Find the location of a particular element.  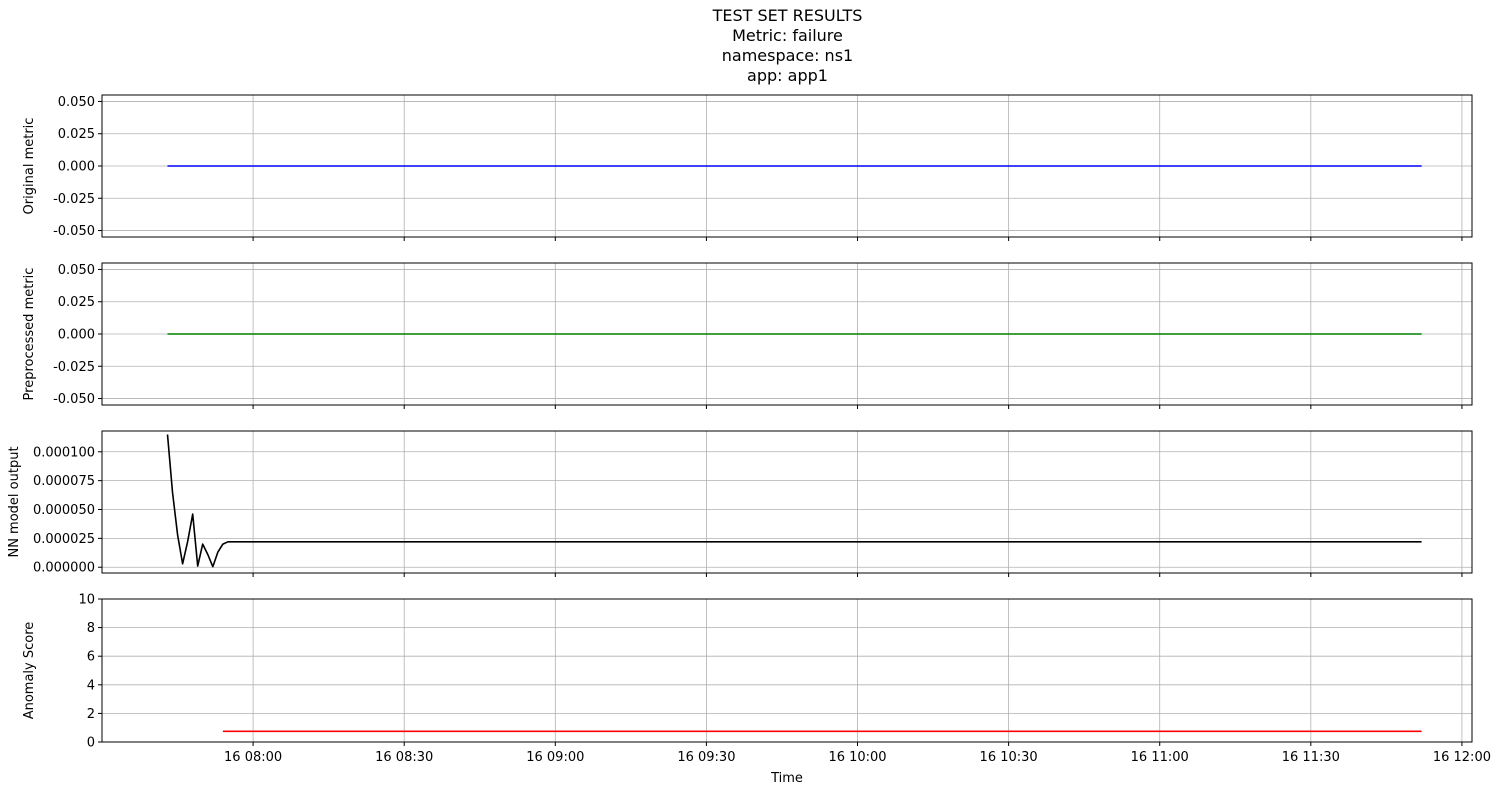

x-tick-label: 16 08:00 is located at coordinates (253, 757).